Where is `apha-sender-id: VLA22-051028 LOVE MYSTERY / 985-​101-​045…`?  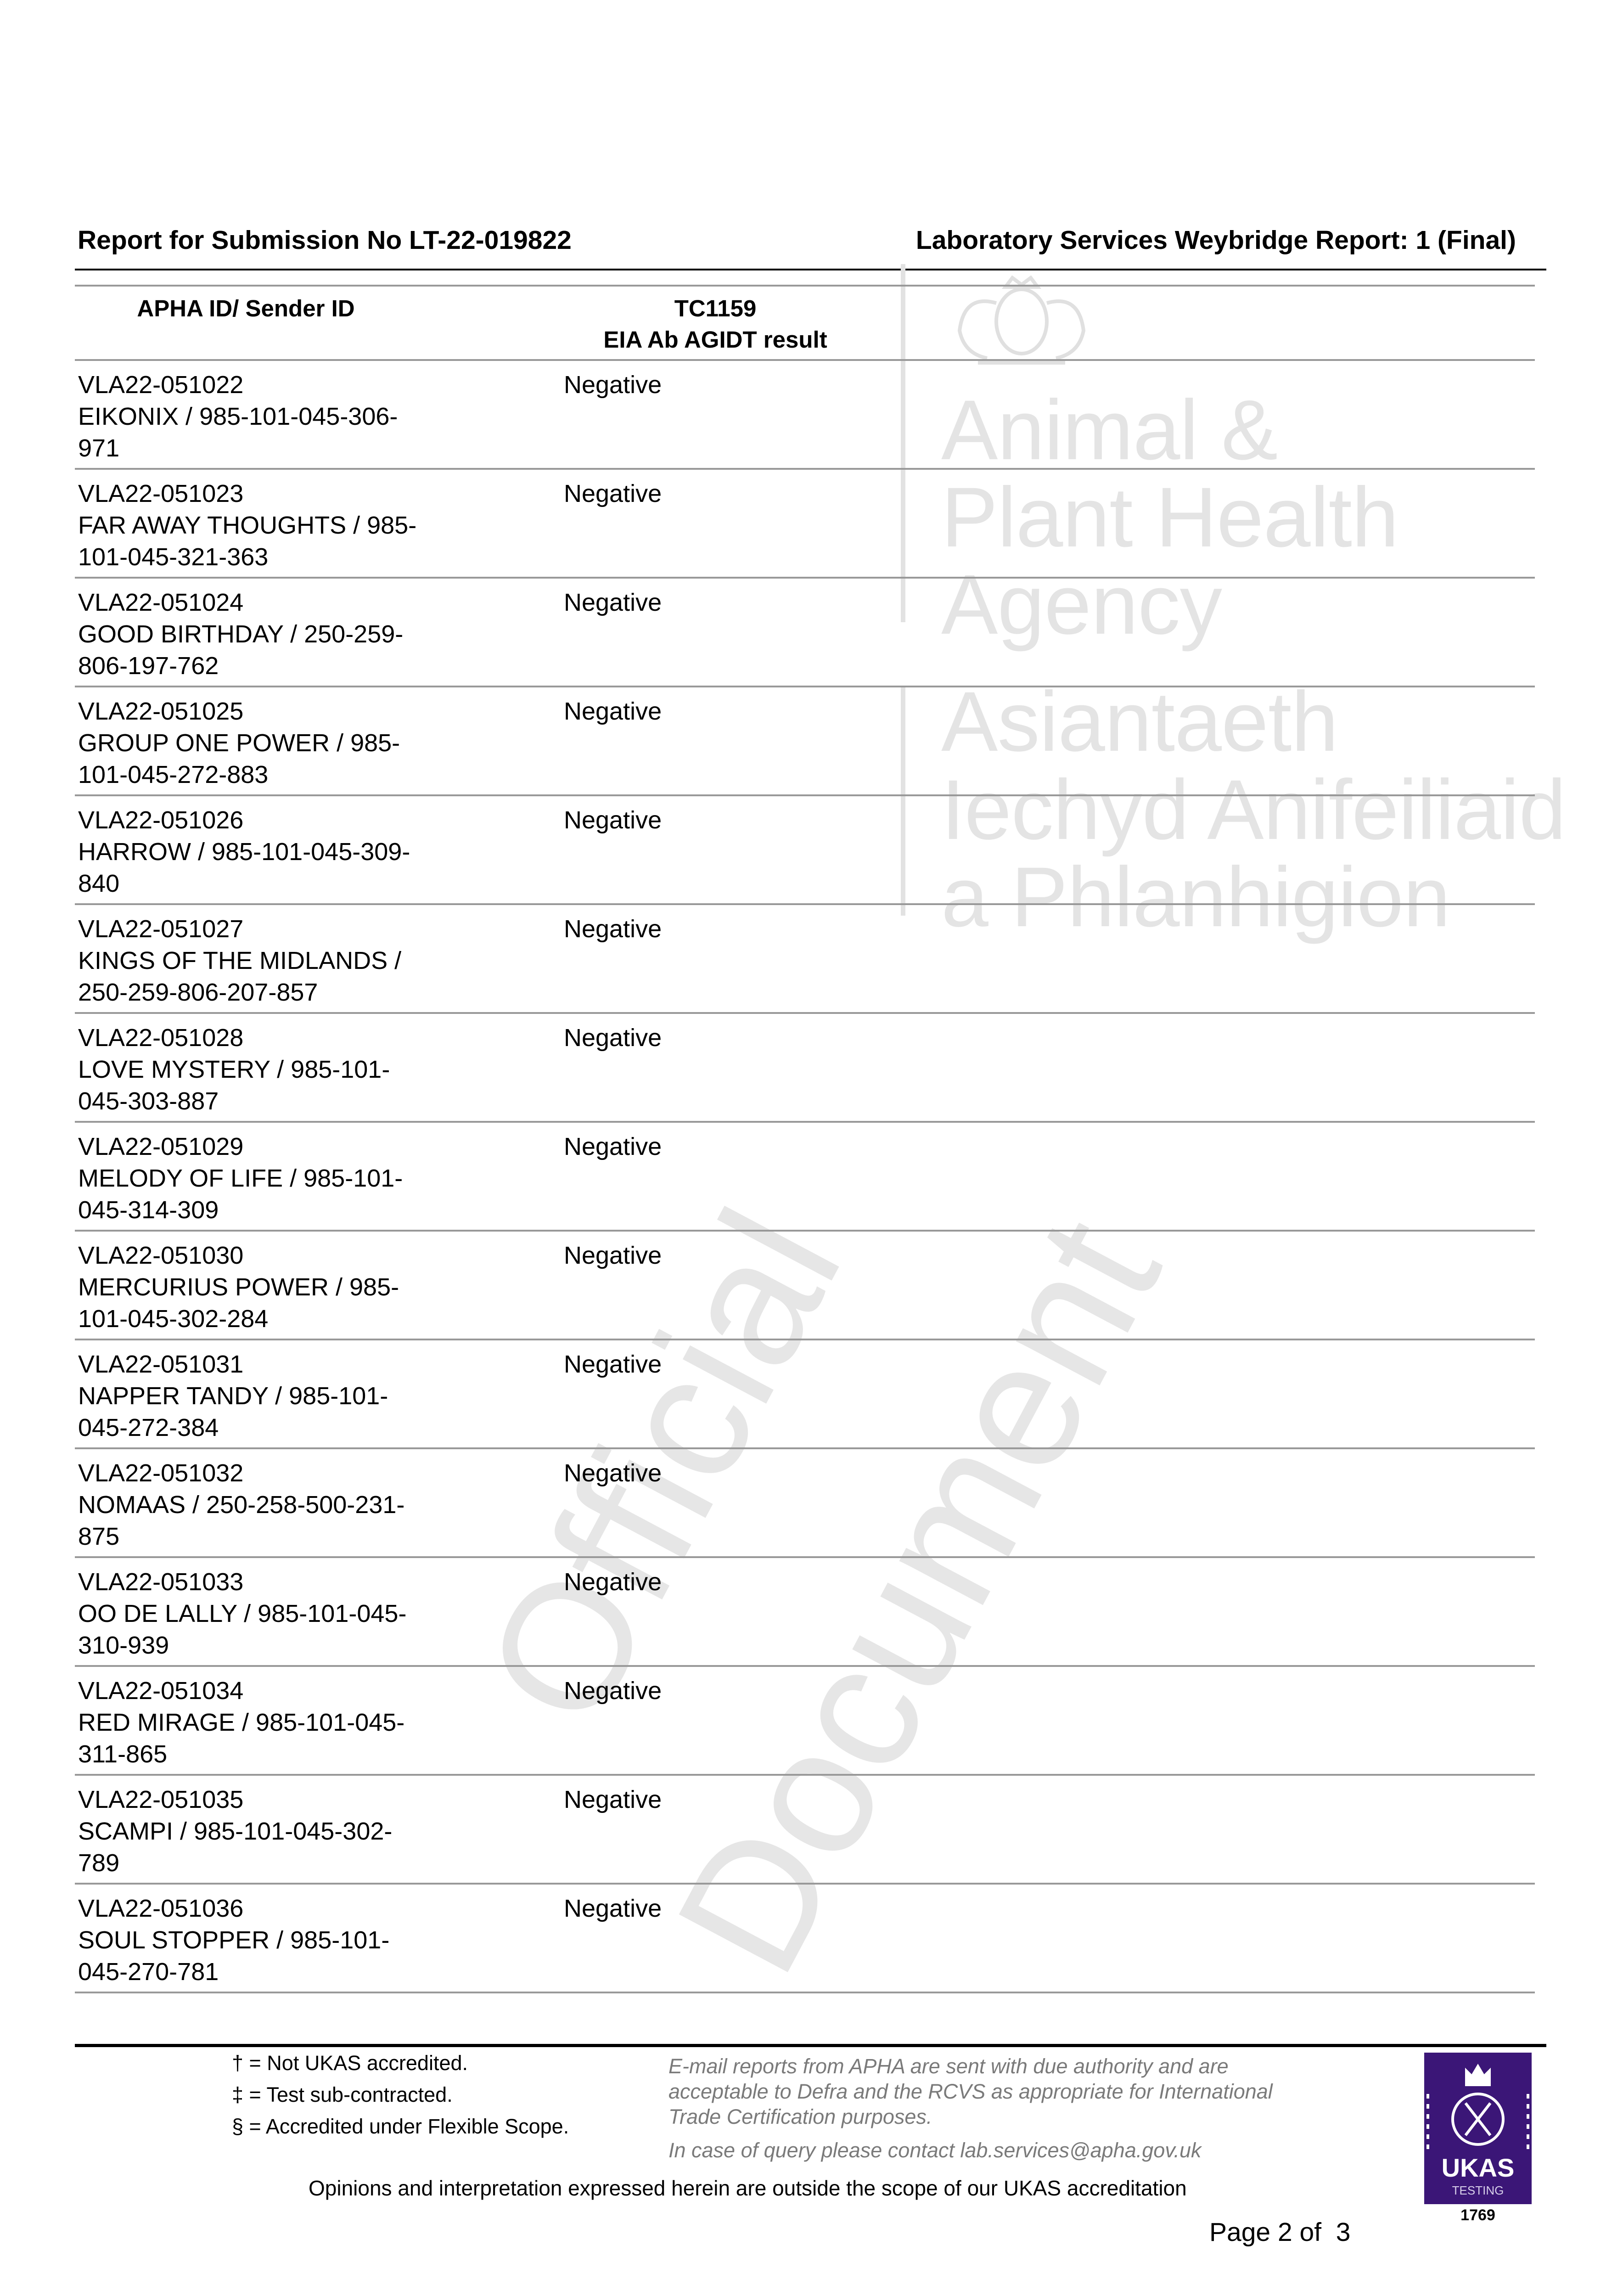 apha-sender-id: VLA22-051028 LOVE MYSTERY / 985-​101-​045… is located at coordinates (246, 1068).